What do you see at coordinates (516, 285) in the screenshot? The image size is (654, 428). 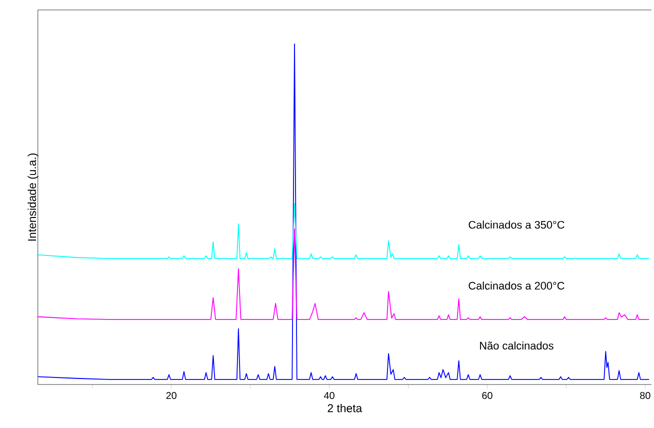 I see `series-label: Calcinados a 200°C` at bounding box center [516, 285].